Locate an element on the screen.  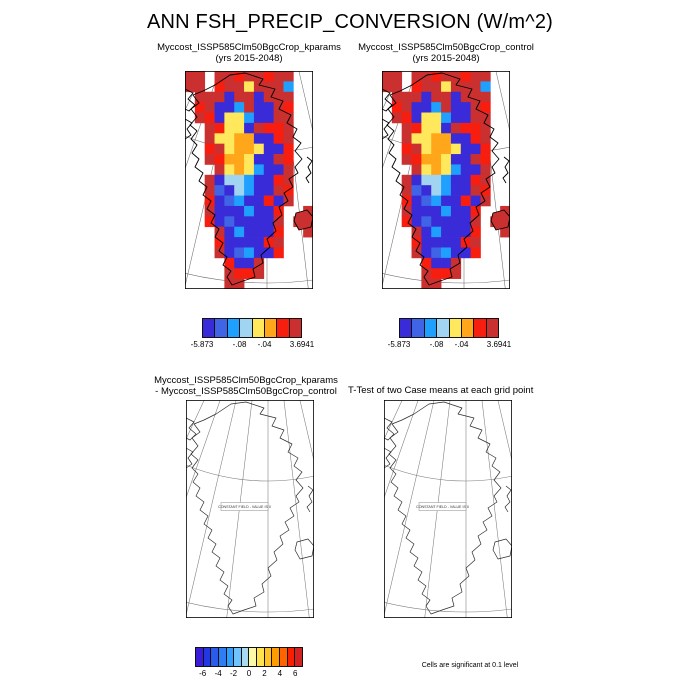
colorbar-tick-label: -2 is located at coordinates (234, 673).